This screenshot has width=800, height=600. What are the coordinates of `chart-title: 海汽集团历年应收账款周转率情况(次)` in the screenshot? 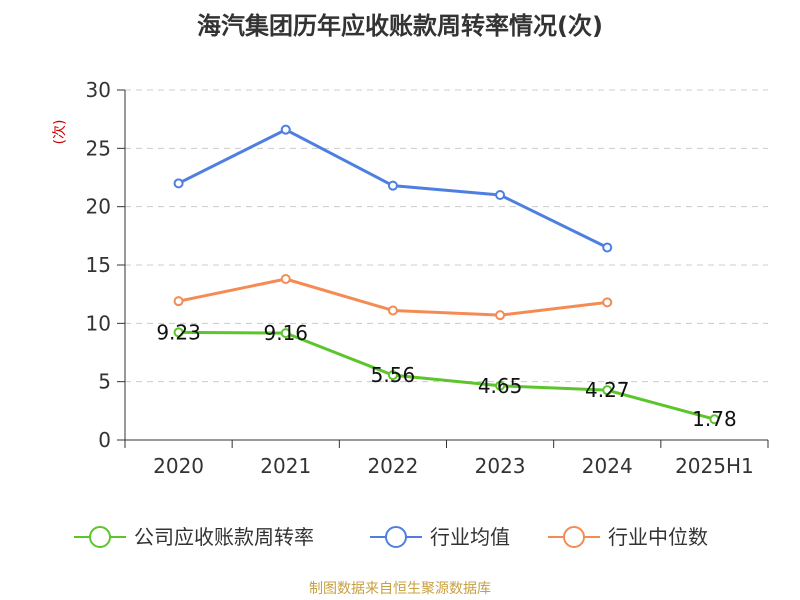 It's located at (400, 26).